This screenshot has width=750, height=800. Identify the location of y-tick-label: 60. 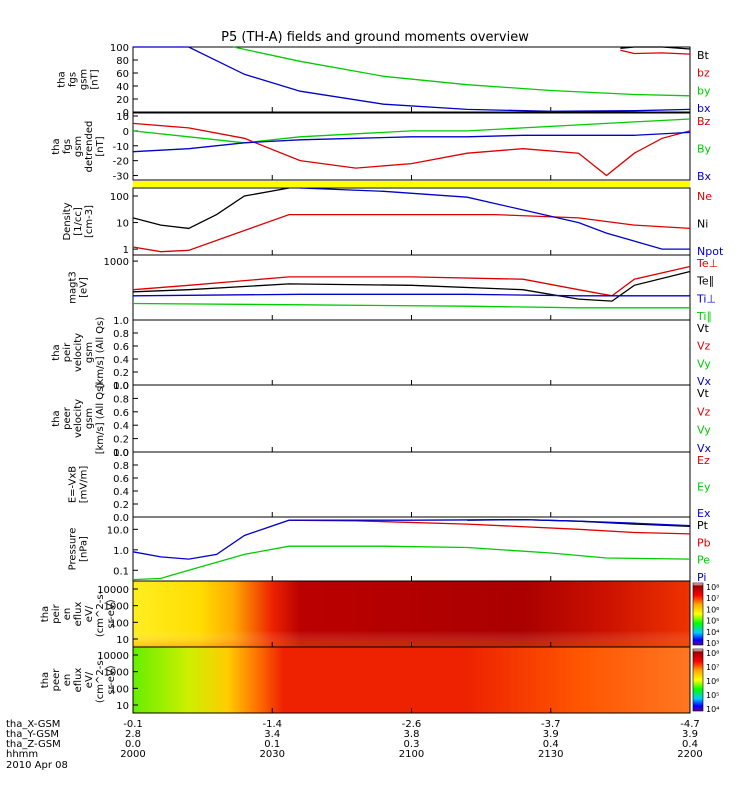
(122, 74).